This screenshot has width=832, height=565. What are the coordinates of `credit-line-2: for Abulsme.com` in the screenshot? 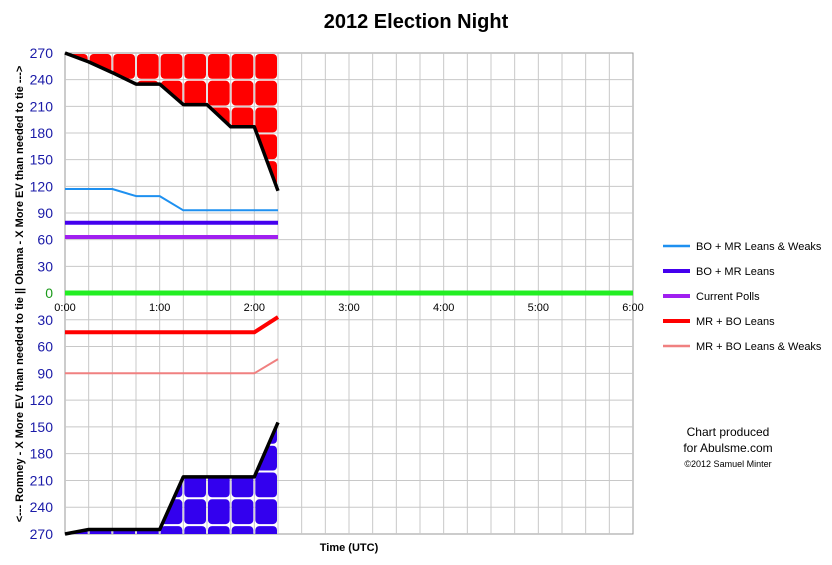 It's located at (727, 448).